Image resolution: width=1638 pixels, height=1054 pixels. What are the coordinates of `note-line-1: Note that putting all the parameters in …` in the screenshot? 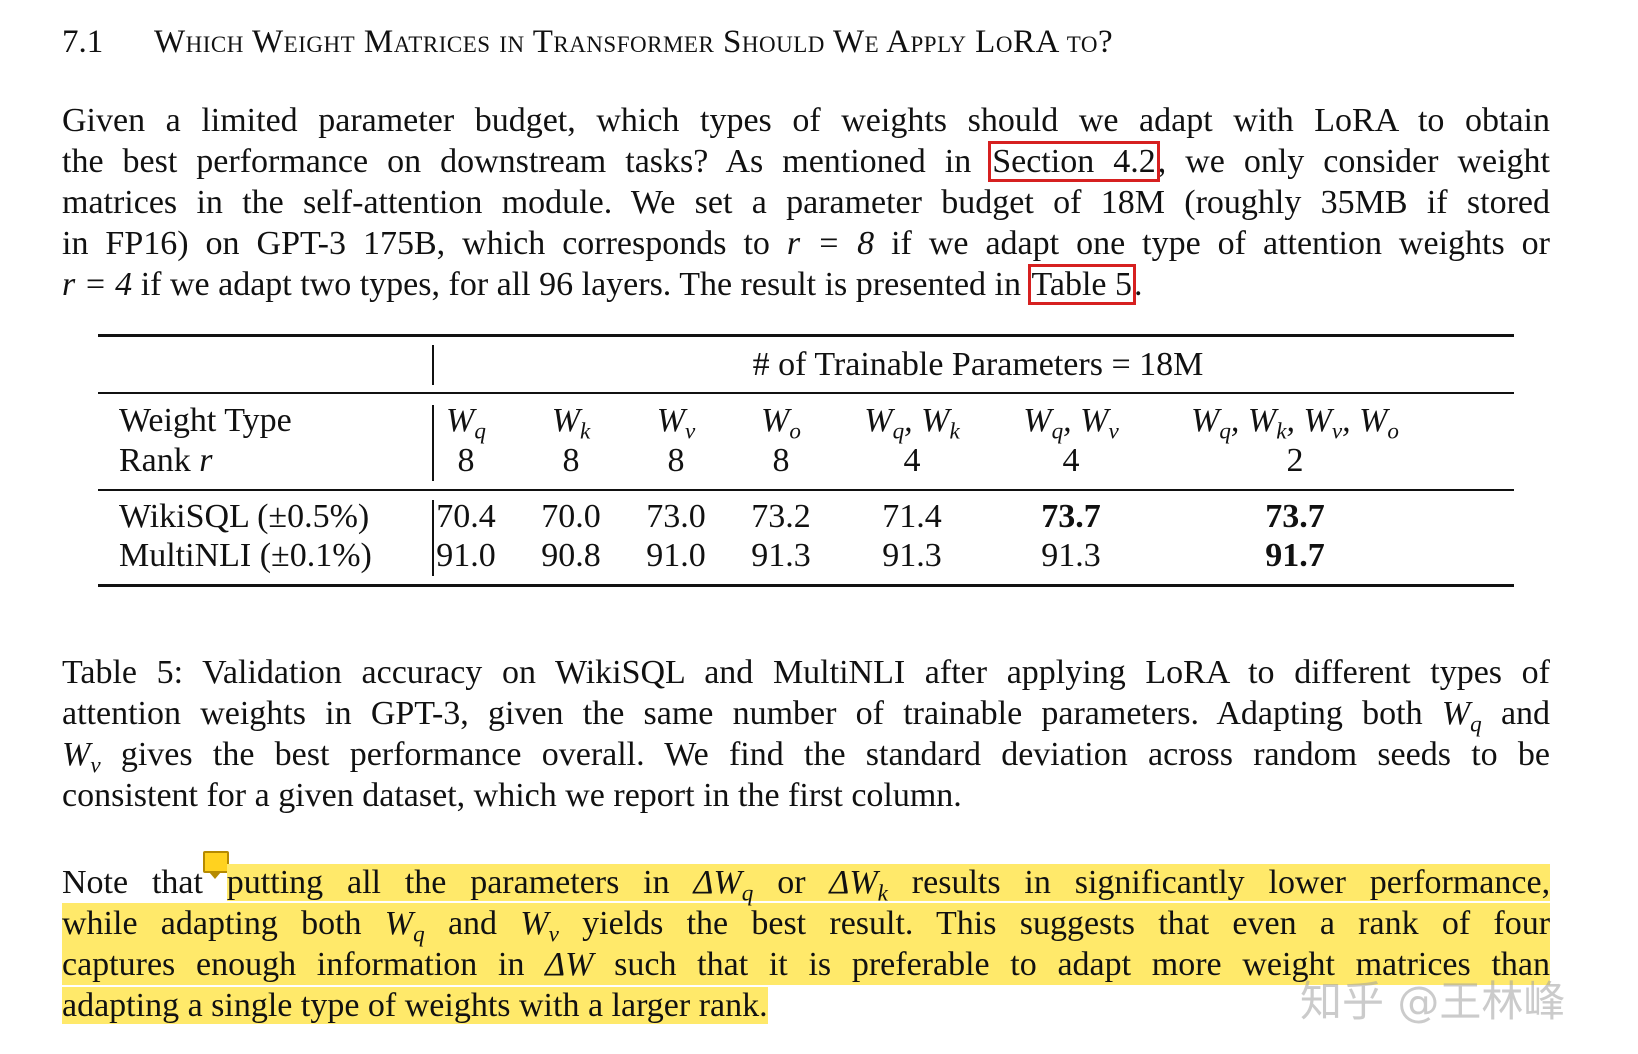 It's located at (806, 884).